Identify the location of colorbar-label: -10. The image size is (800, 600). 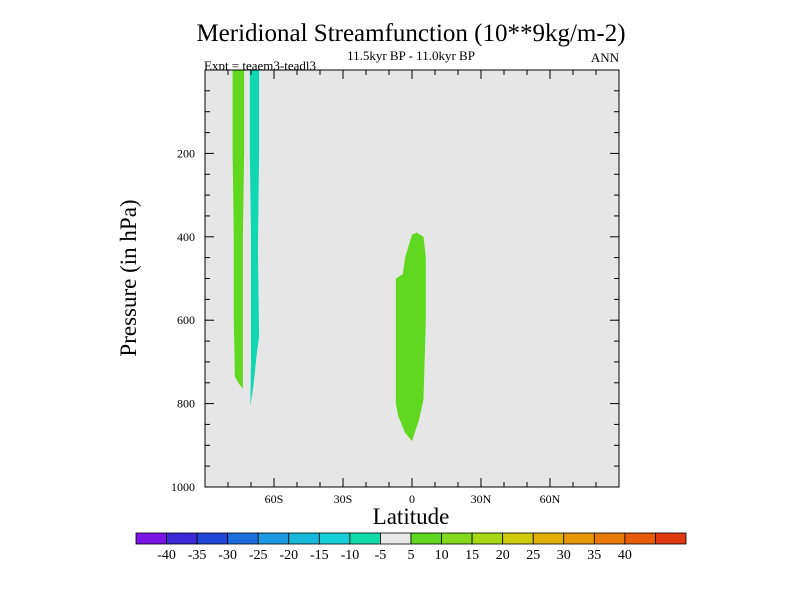
(350, 555).